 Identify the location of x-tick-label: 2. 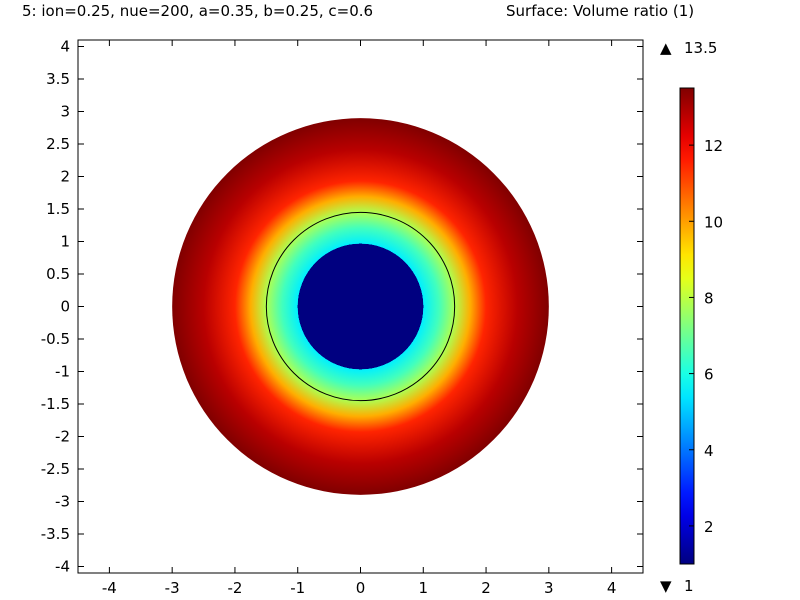
(486, 588).